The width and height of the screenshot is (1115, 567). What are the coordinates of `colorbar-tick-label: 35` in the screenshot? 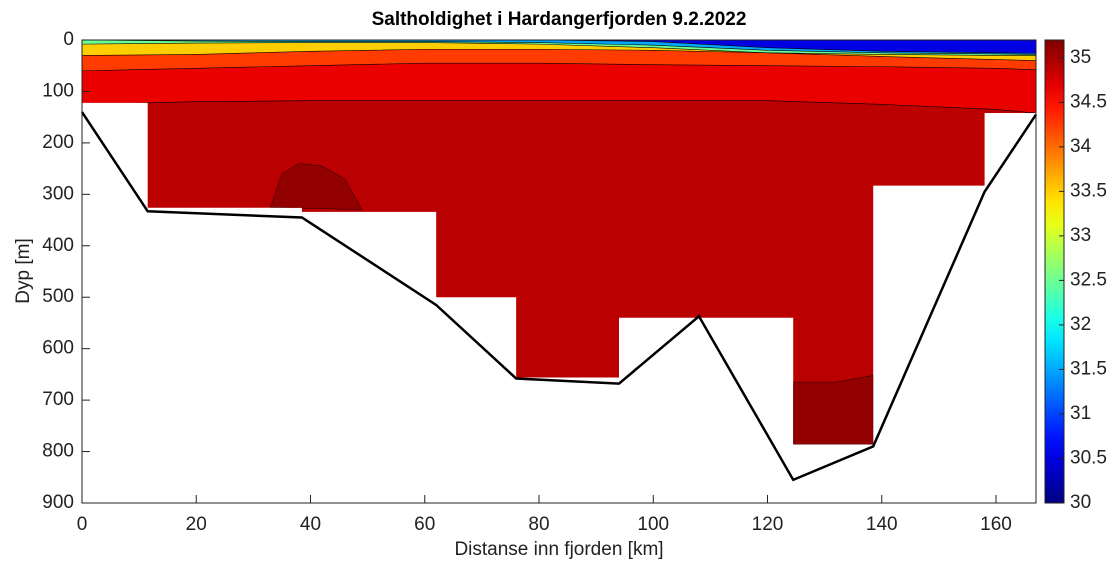 It's located at (1080, 57).